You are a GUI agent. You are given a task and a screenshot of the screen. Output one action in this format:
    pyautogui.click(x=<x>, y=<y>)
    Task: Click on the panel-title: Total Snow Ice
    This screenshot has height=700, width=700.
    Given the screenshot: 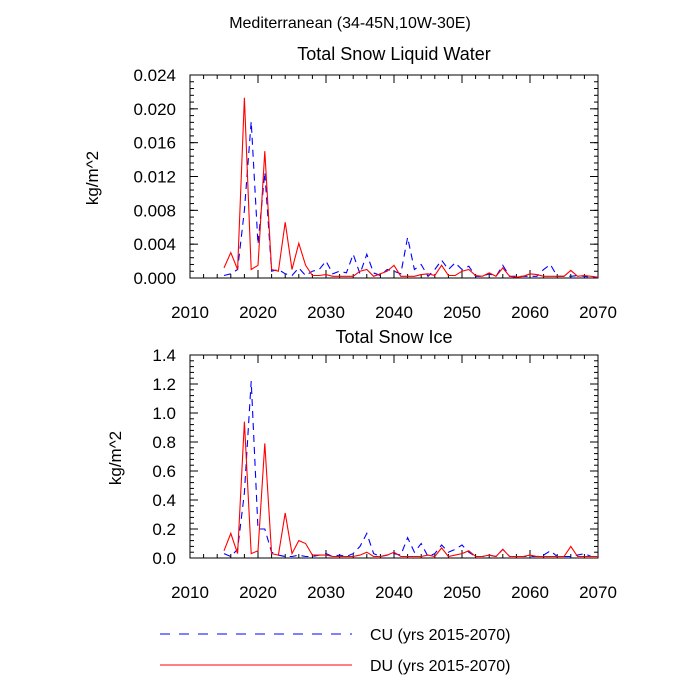 What is the action you would take?
    pyautogui.click(x=393, y=337)
    